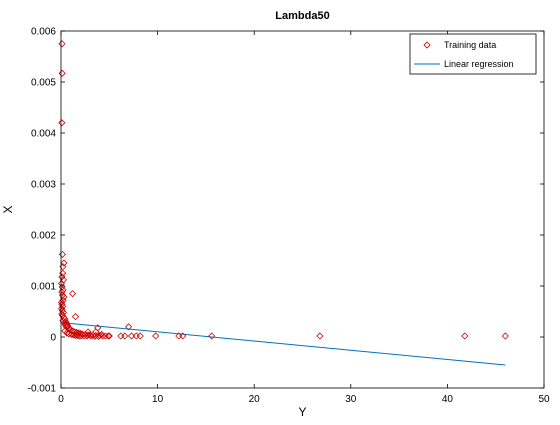 The height and width of the screenshot is (425, 560). I want to click on x-tick-label: 50, so click(544, 399).